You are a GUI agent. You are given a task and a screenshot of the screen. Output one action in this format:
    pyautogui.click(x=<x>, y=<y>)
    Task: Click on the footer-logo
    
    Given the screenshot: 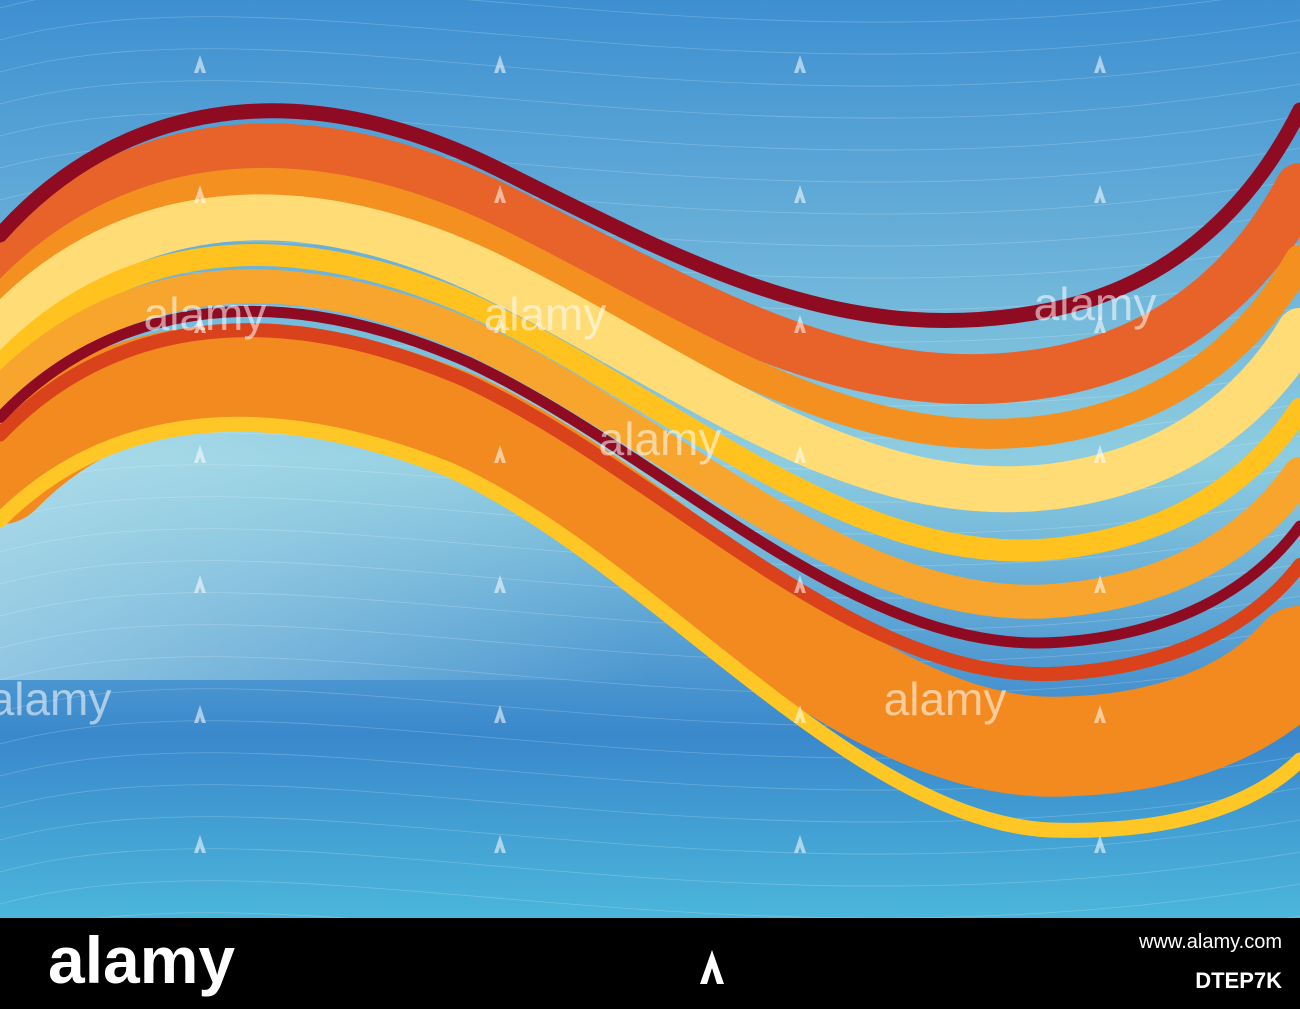 What is the action you would take?
    pyautogui.click(x=712, y=967)
    